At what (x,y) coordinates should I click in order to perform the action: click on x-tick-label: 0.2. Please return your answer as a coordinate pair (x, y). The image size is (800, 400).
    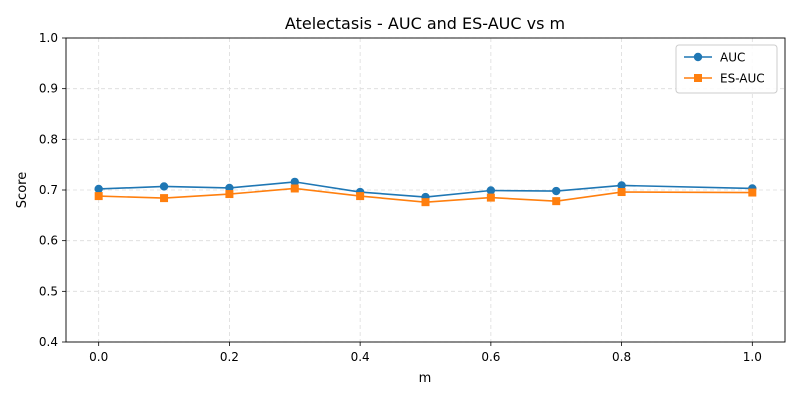
    Looking at the image, I should click on (229, 357).